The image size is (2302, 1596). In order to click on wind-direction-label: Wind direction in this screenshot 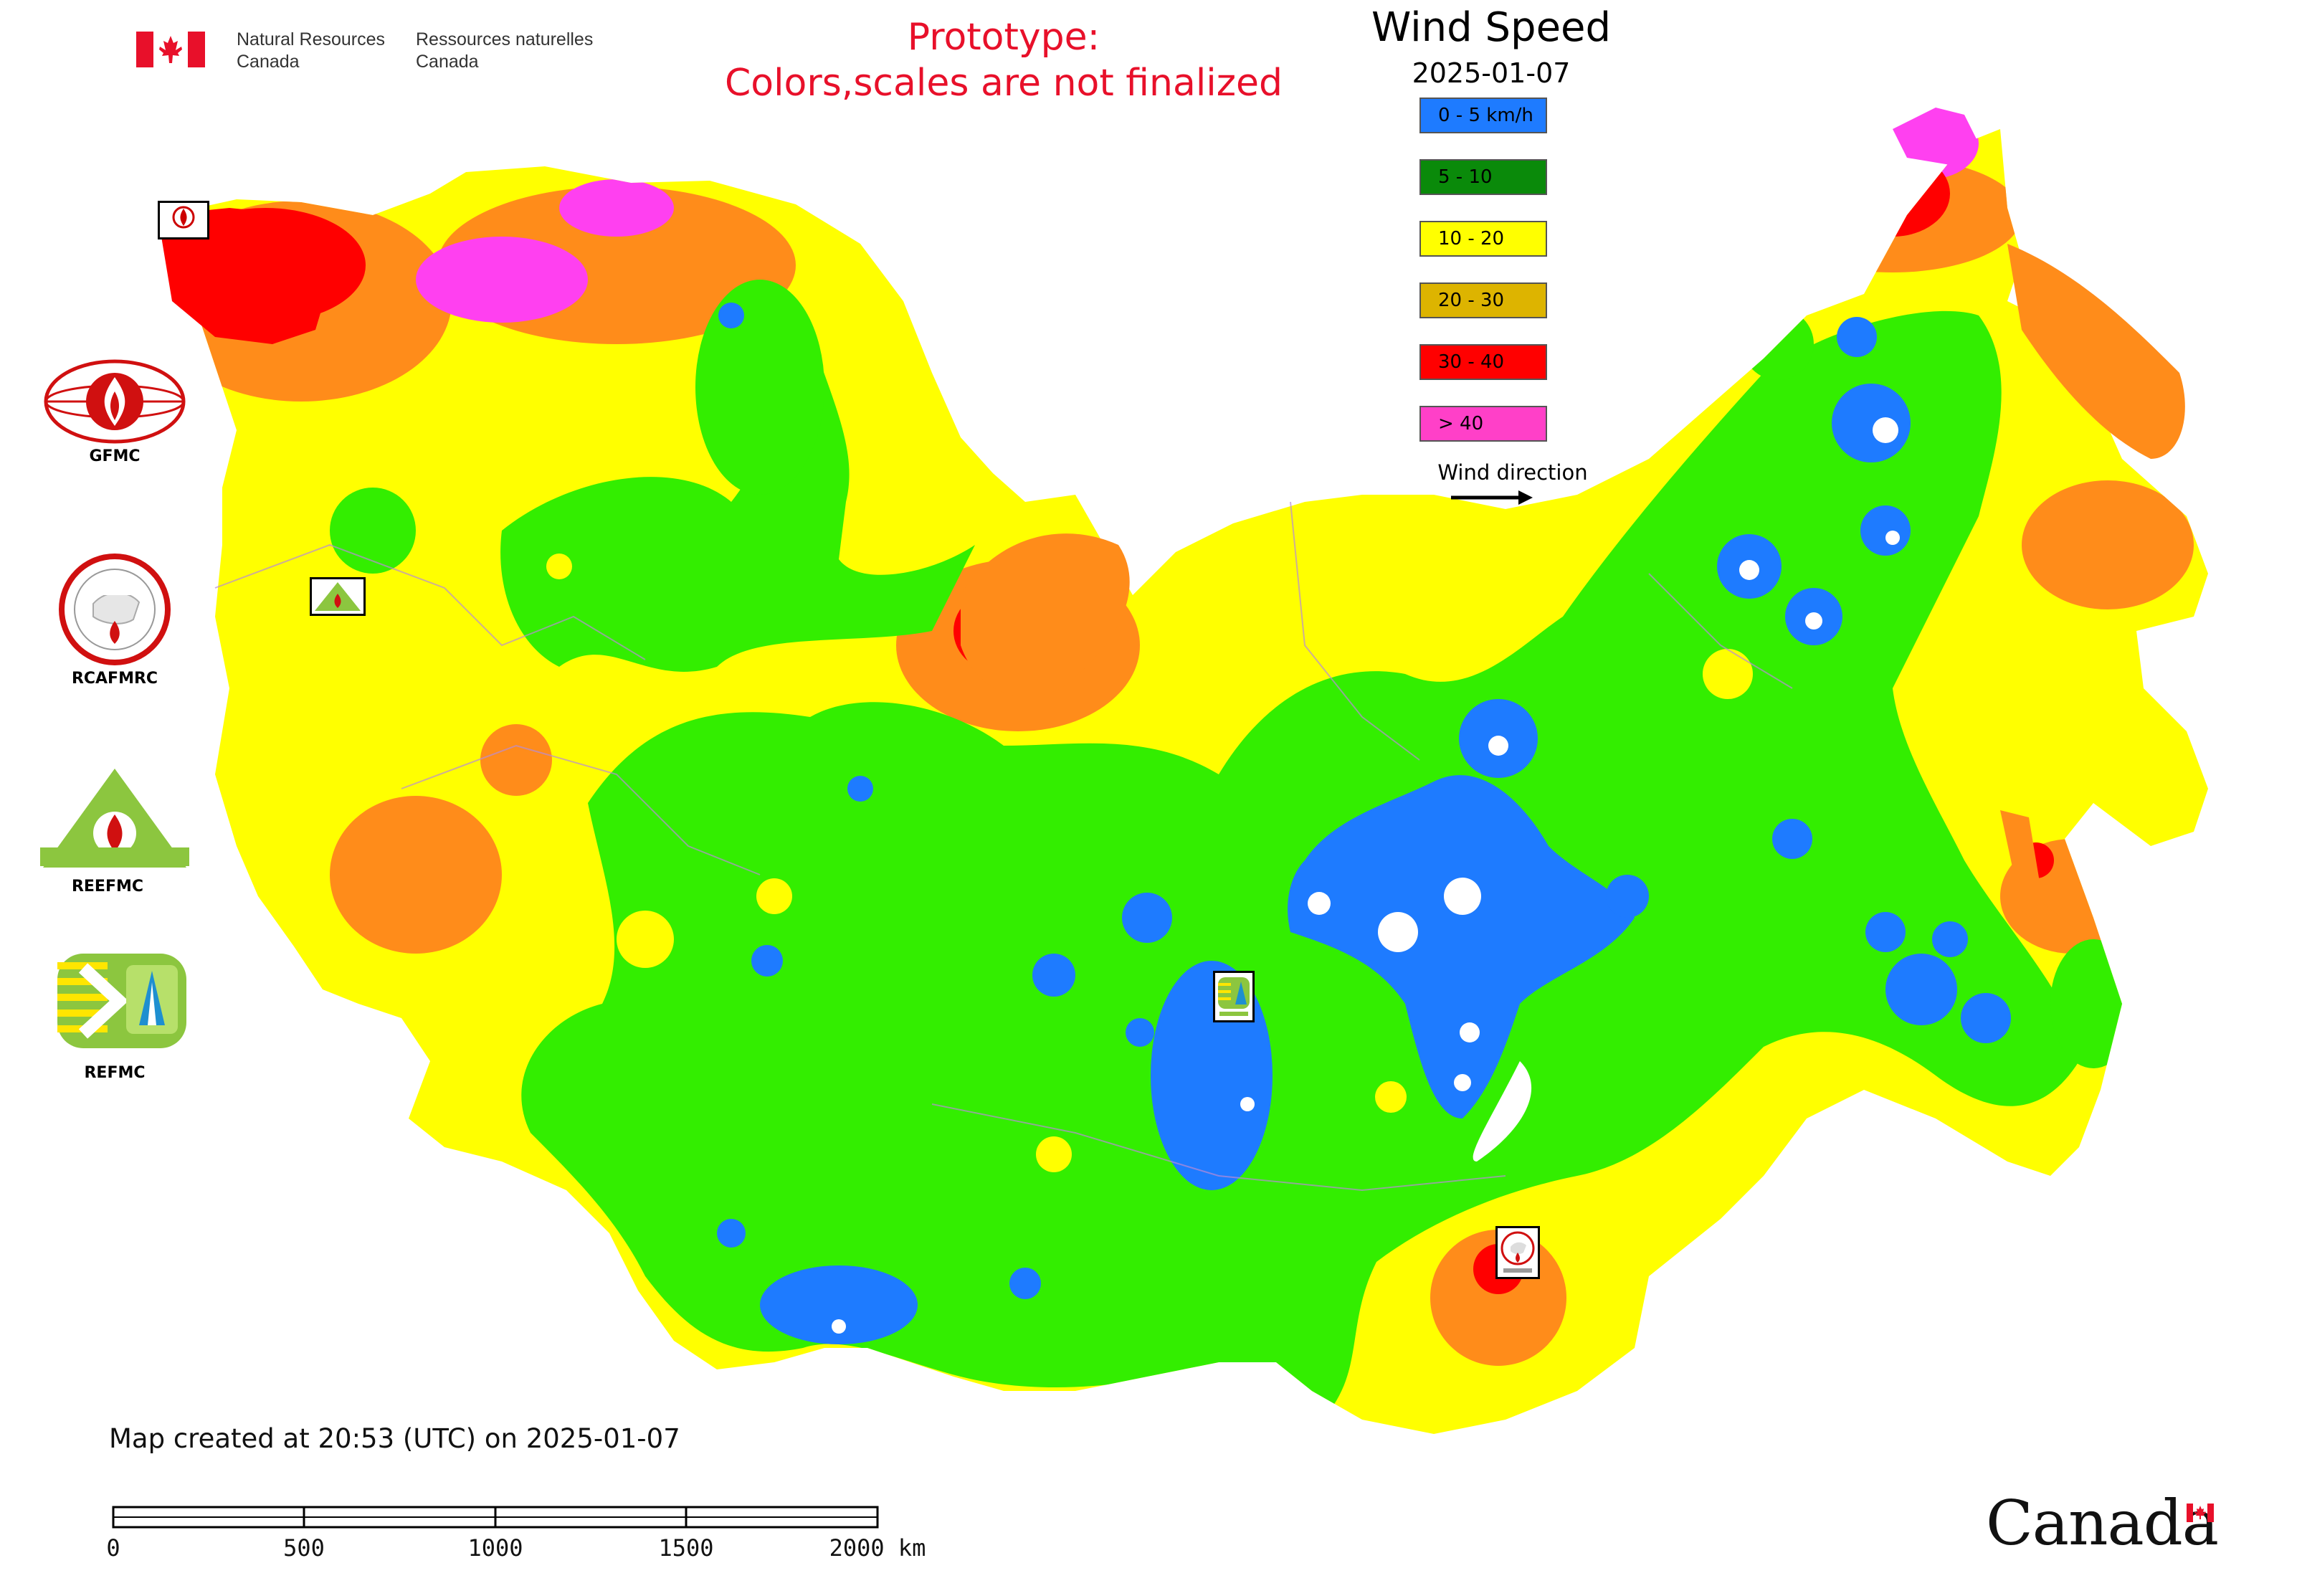, I will do `click(1513, 472)`.